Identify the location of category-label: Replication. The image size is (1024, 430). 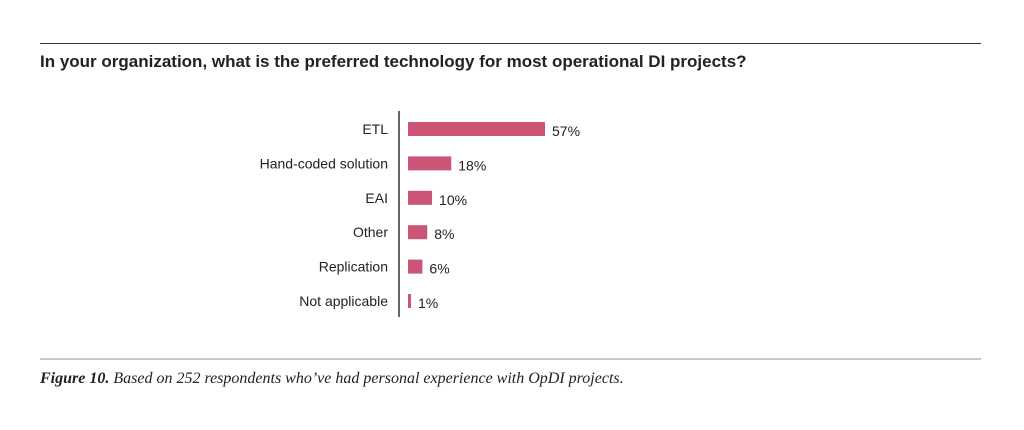
(353, 267).